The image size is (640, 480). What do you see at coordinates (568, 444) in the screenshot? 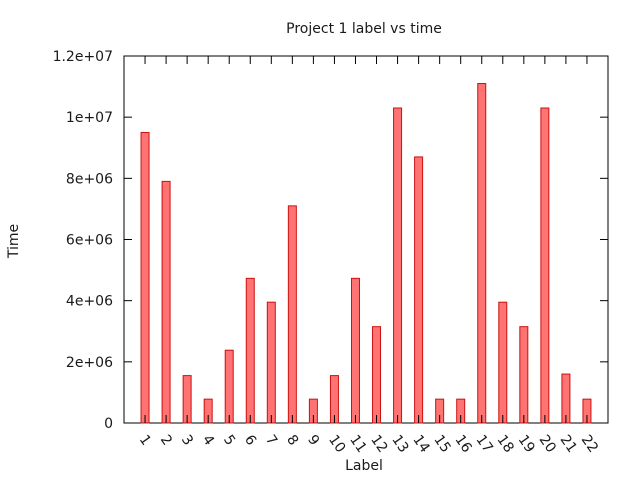
I see `x-tick-label: 21` at bounding box center [568, 444].